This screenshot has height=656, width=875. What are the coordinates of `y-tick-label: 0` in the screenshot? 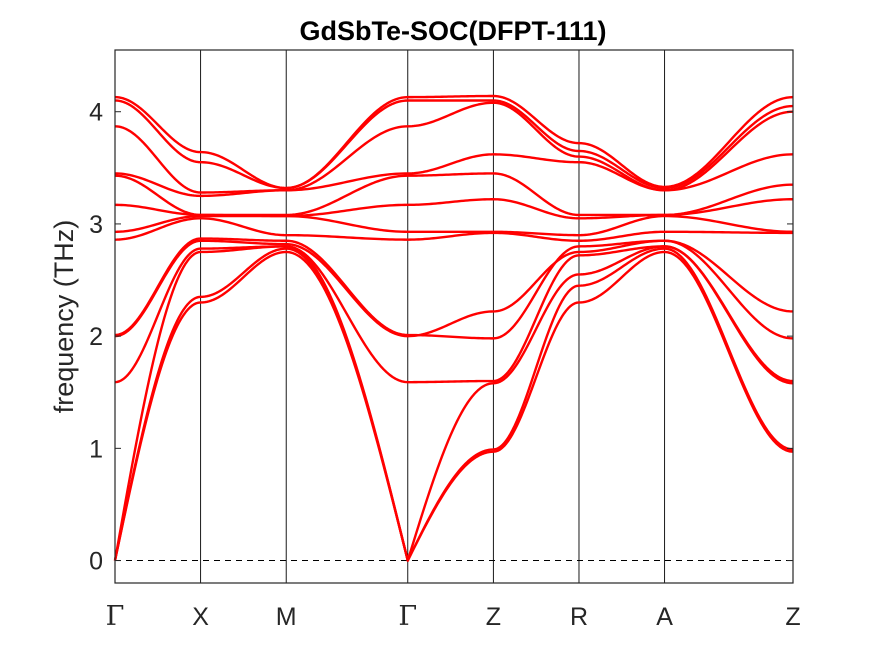 It's located at (96, 562).